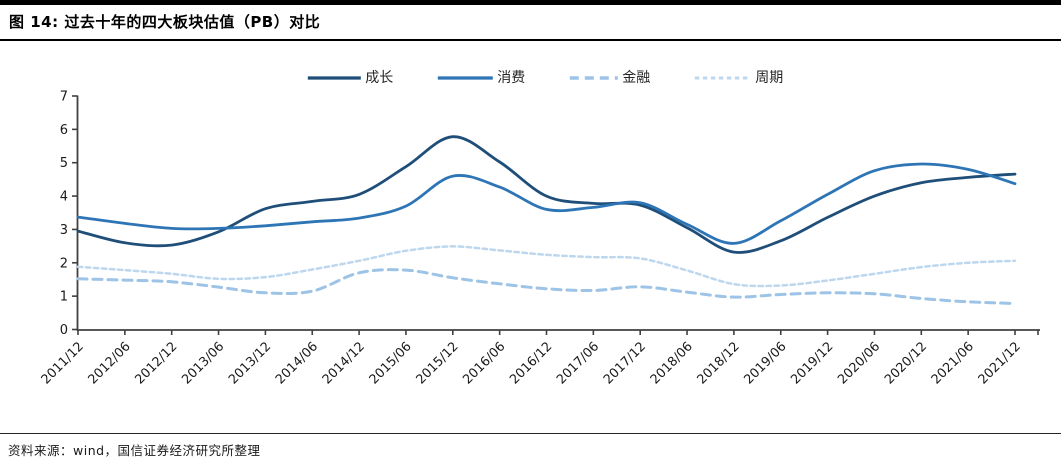 The image size is (1061, 462). I want to click on legend-item-growth: 成长, so click(349, 78).